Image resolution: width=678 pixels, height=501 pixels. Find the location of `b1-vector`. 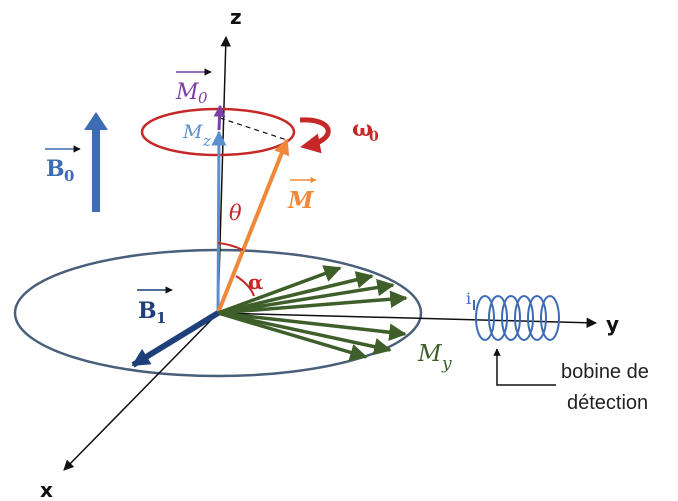

b1-vector is located at coordinates (175, 339).